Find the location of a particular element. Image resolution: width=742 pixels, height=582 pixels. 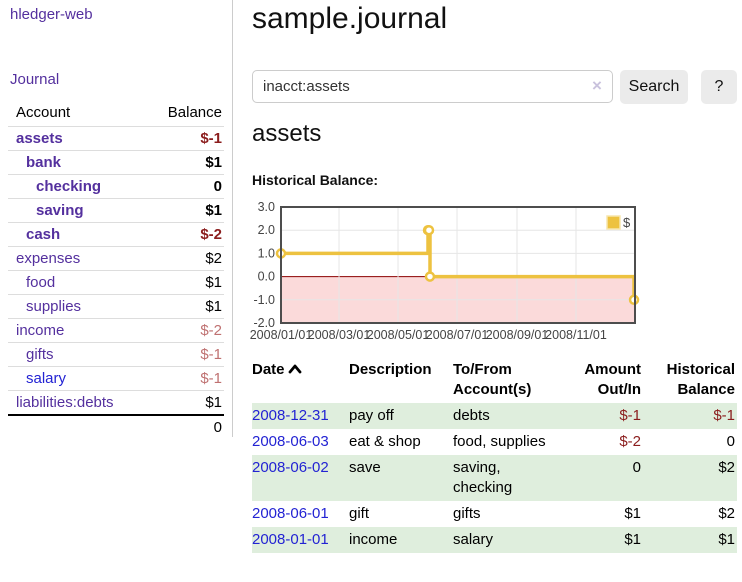

account-row: checking 0 is located at coordinates (116, 186).